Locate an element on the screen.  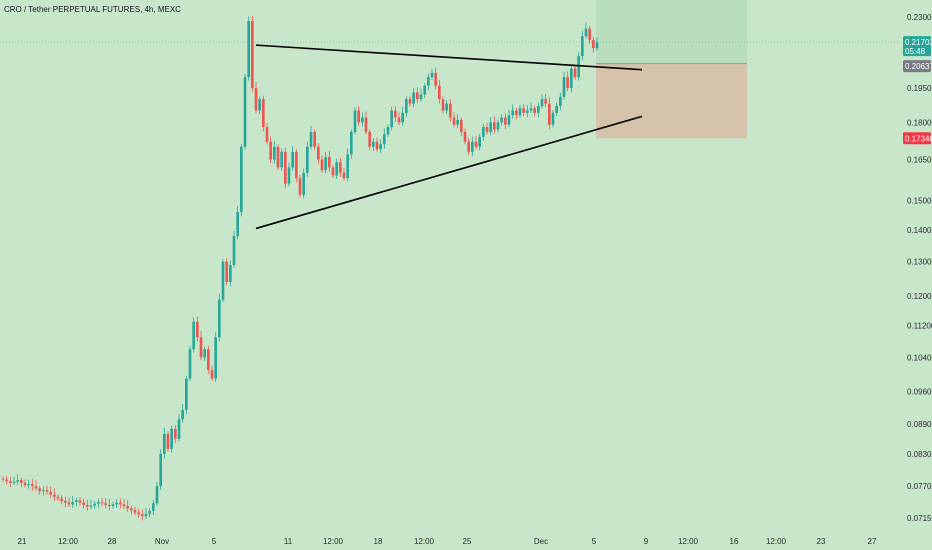
stop-price-tag-bg is located at coordinates (917, 138).